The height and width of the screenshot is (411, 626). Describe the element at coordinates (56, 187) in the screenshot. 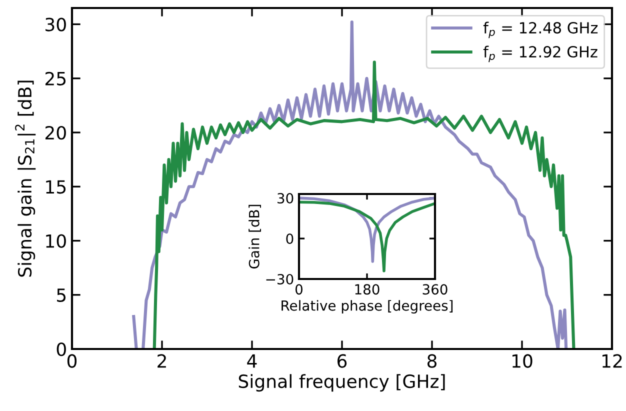

I see `y-tick-label: 15` at that location.